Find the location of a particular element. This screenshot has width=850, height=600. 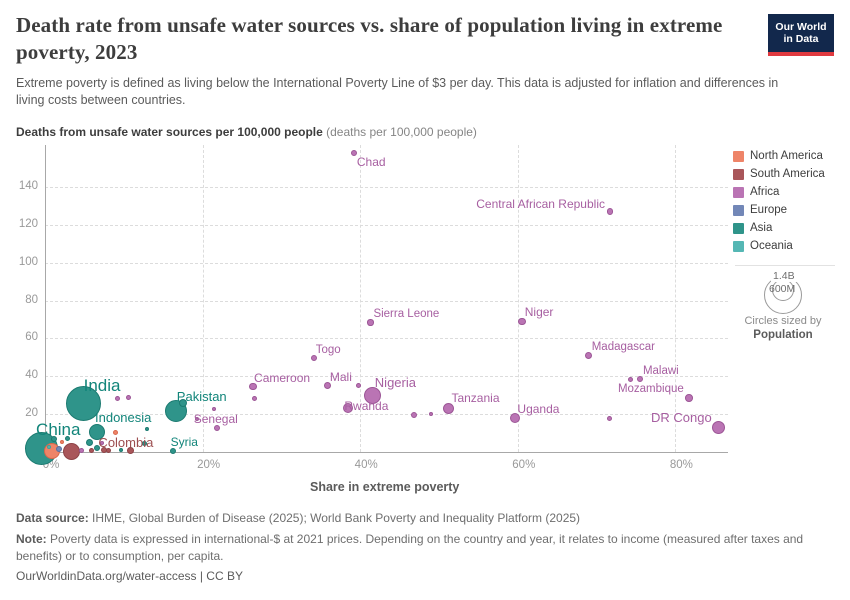

legend-item-europe: Europe is located at coordinates (789, 210).